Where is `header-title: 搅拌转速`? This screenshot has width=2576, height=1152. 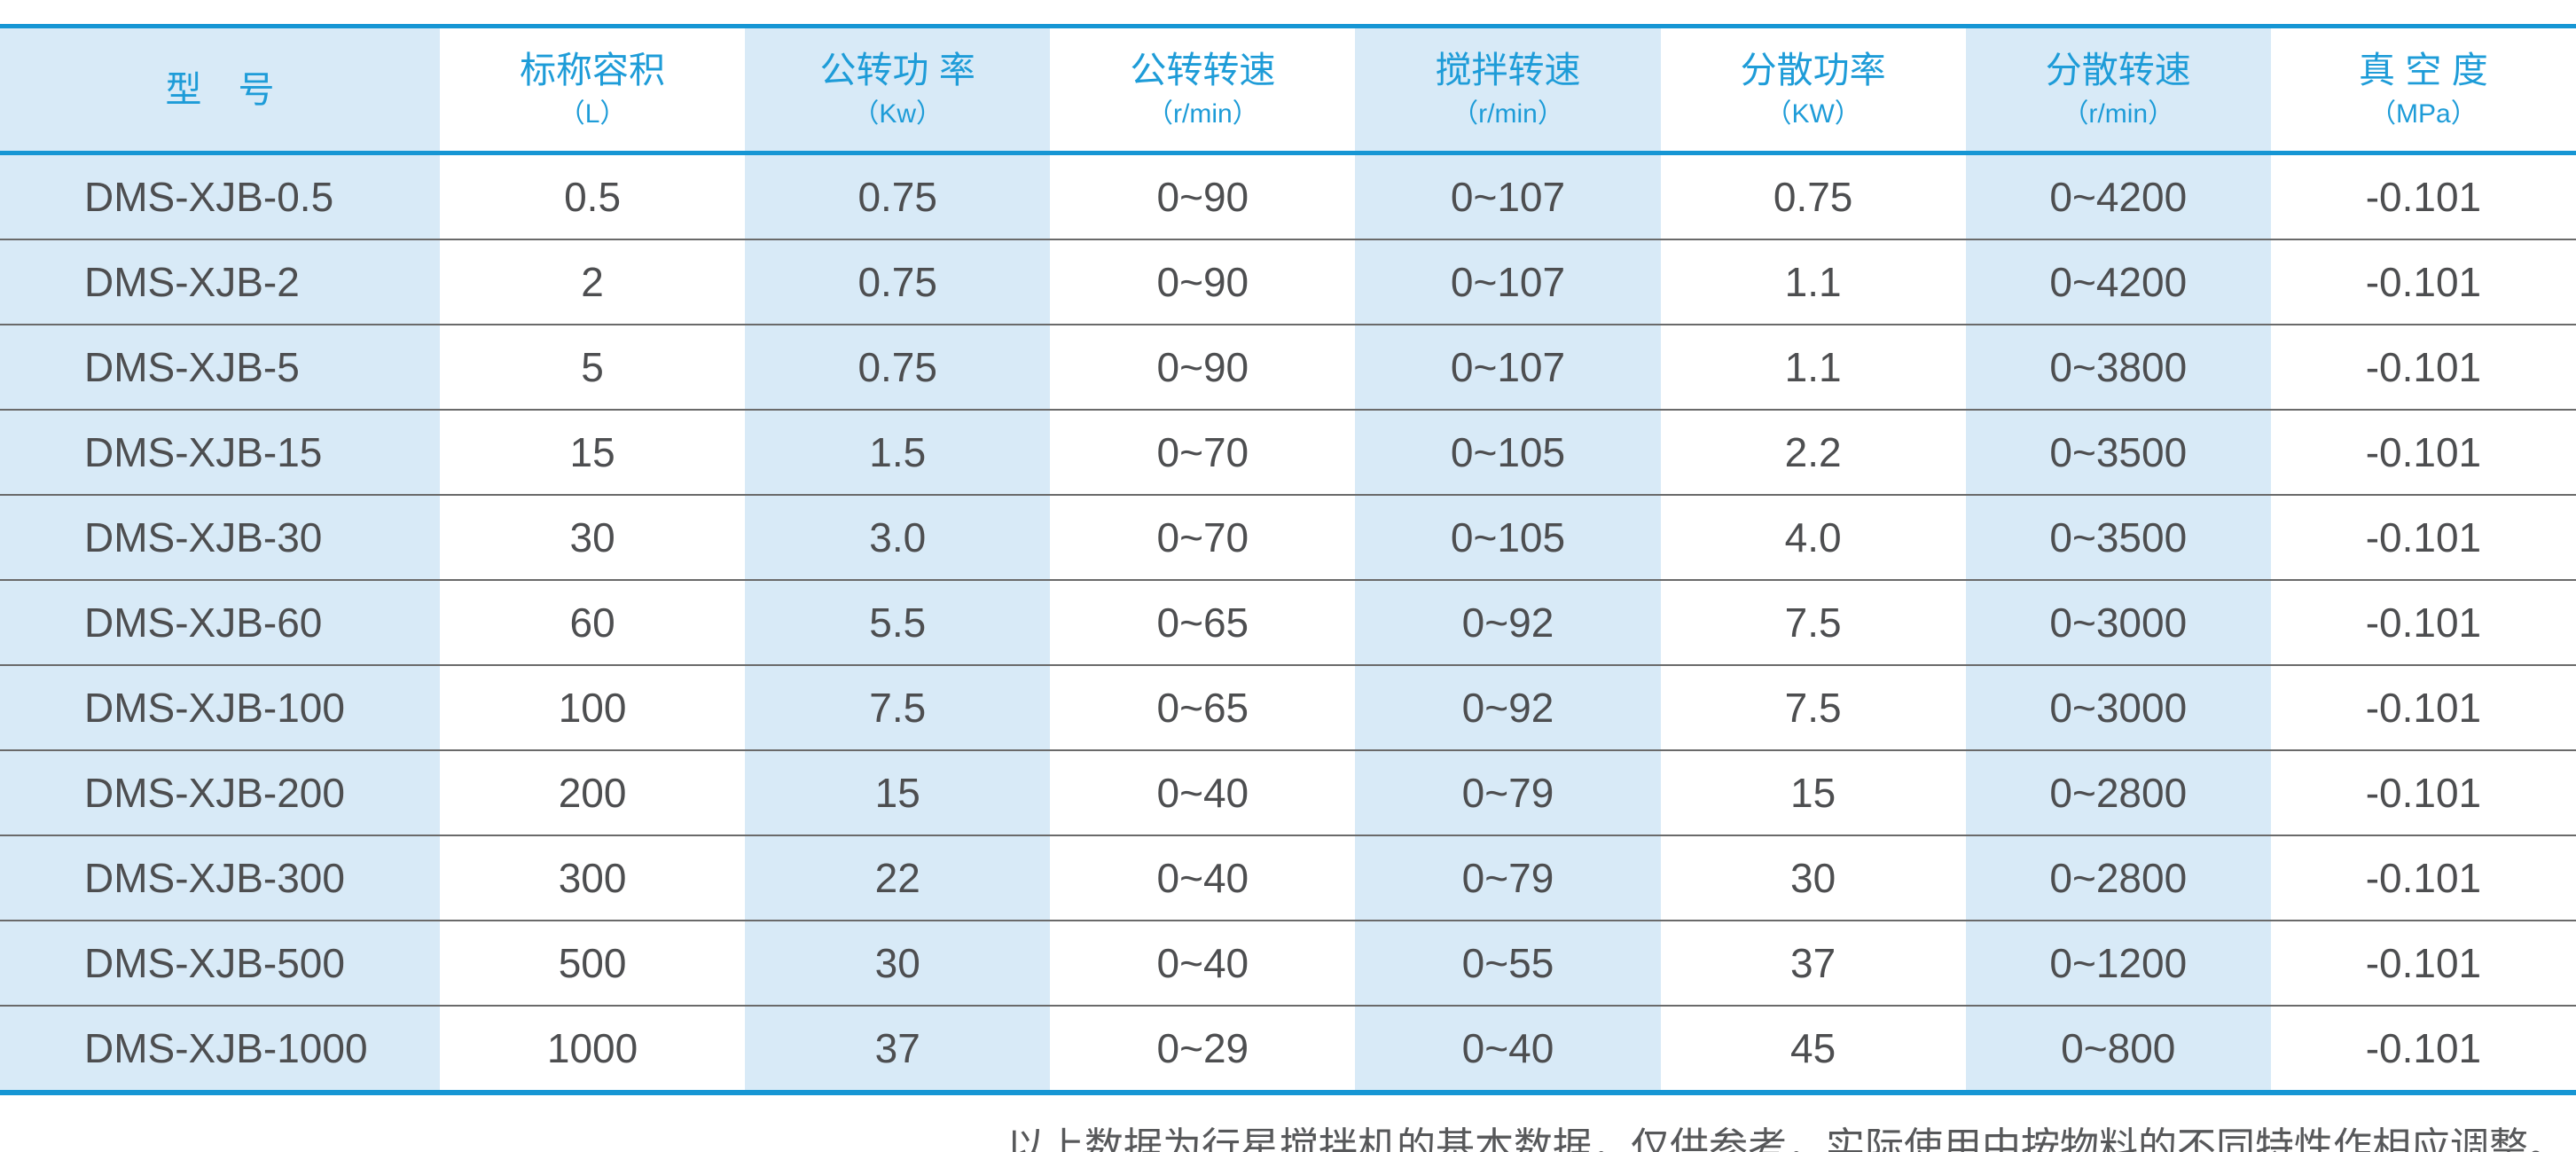
header-title: 搅拌转速 is located at coordinates (1508, 70).